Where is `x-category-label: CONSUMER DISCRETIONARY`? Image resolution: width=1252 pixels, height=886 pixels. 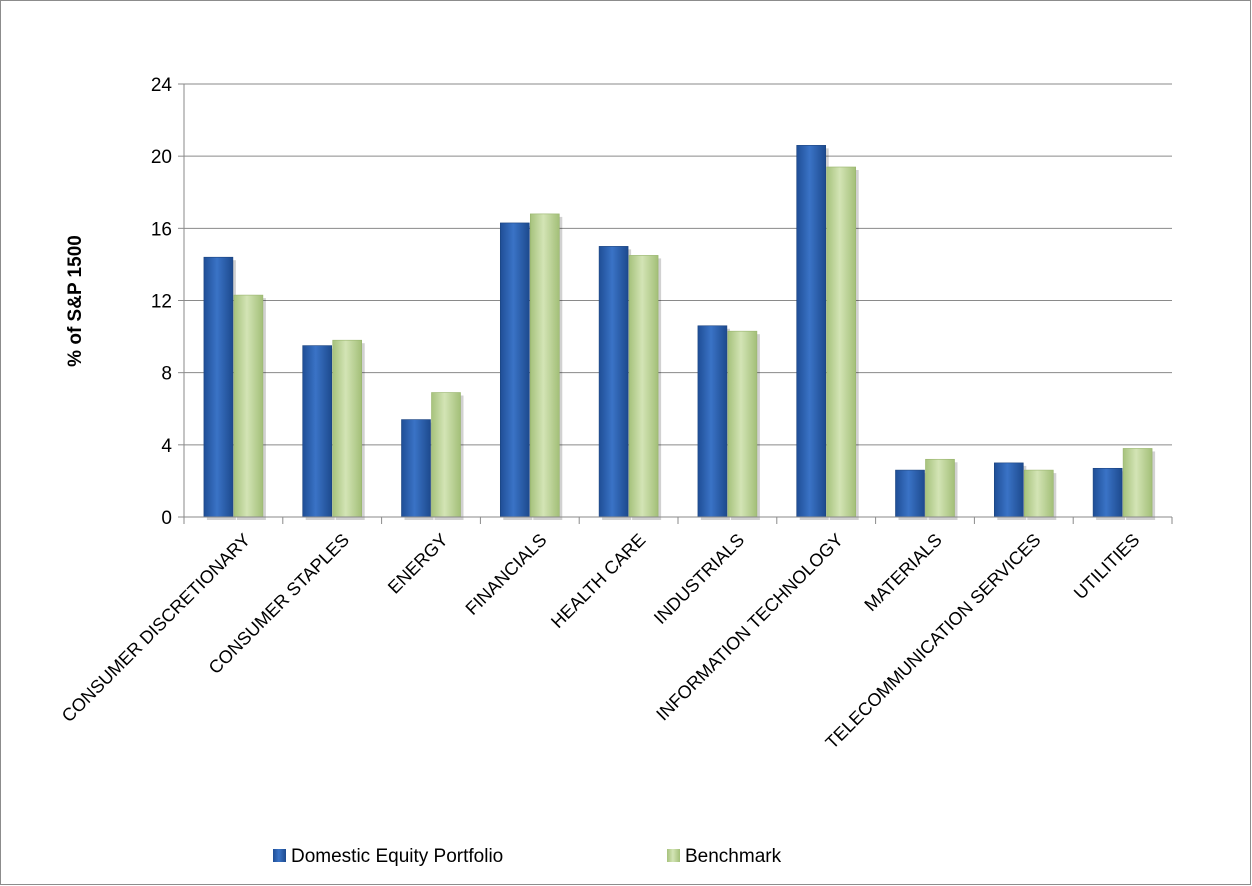
x-category-label: CONSUMER DISCRETIONARY is located at coordinates (156, 628).